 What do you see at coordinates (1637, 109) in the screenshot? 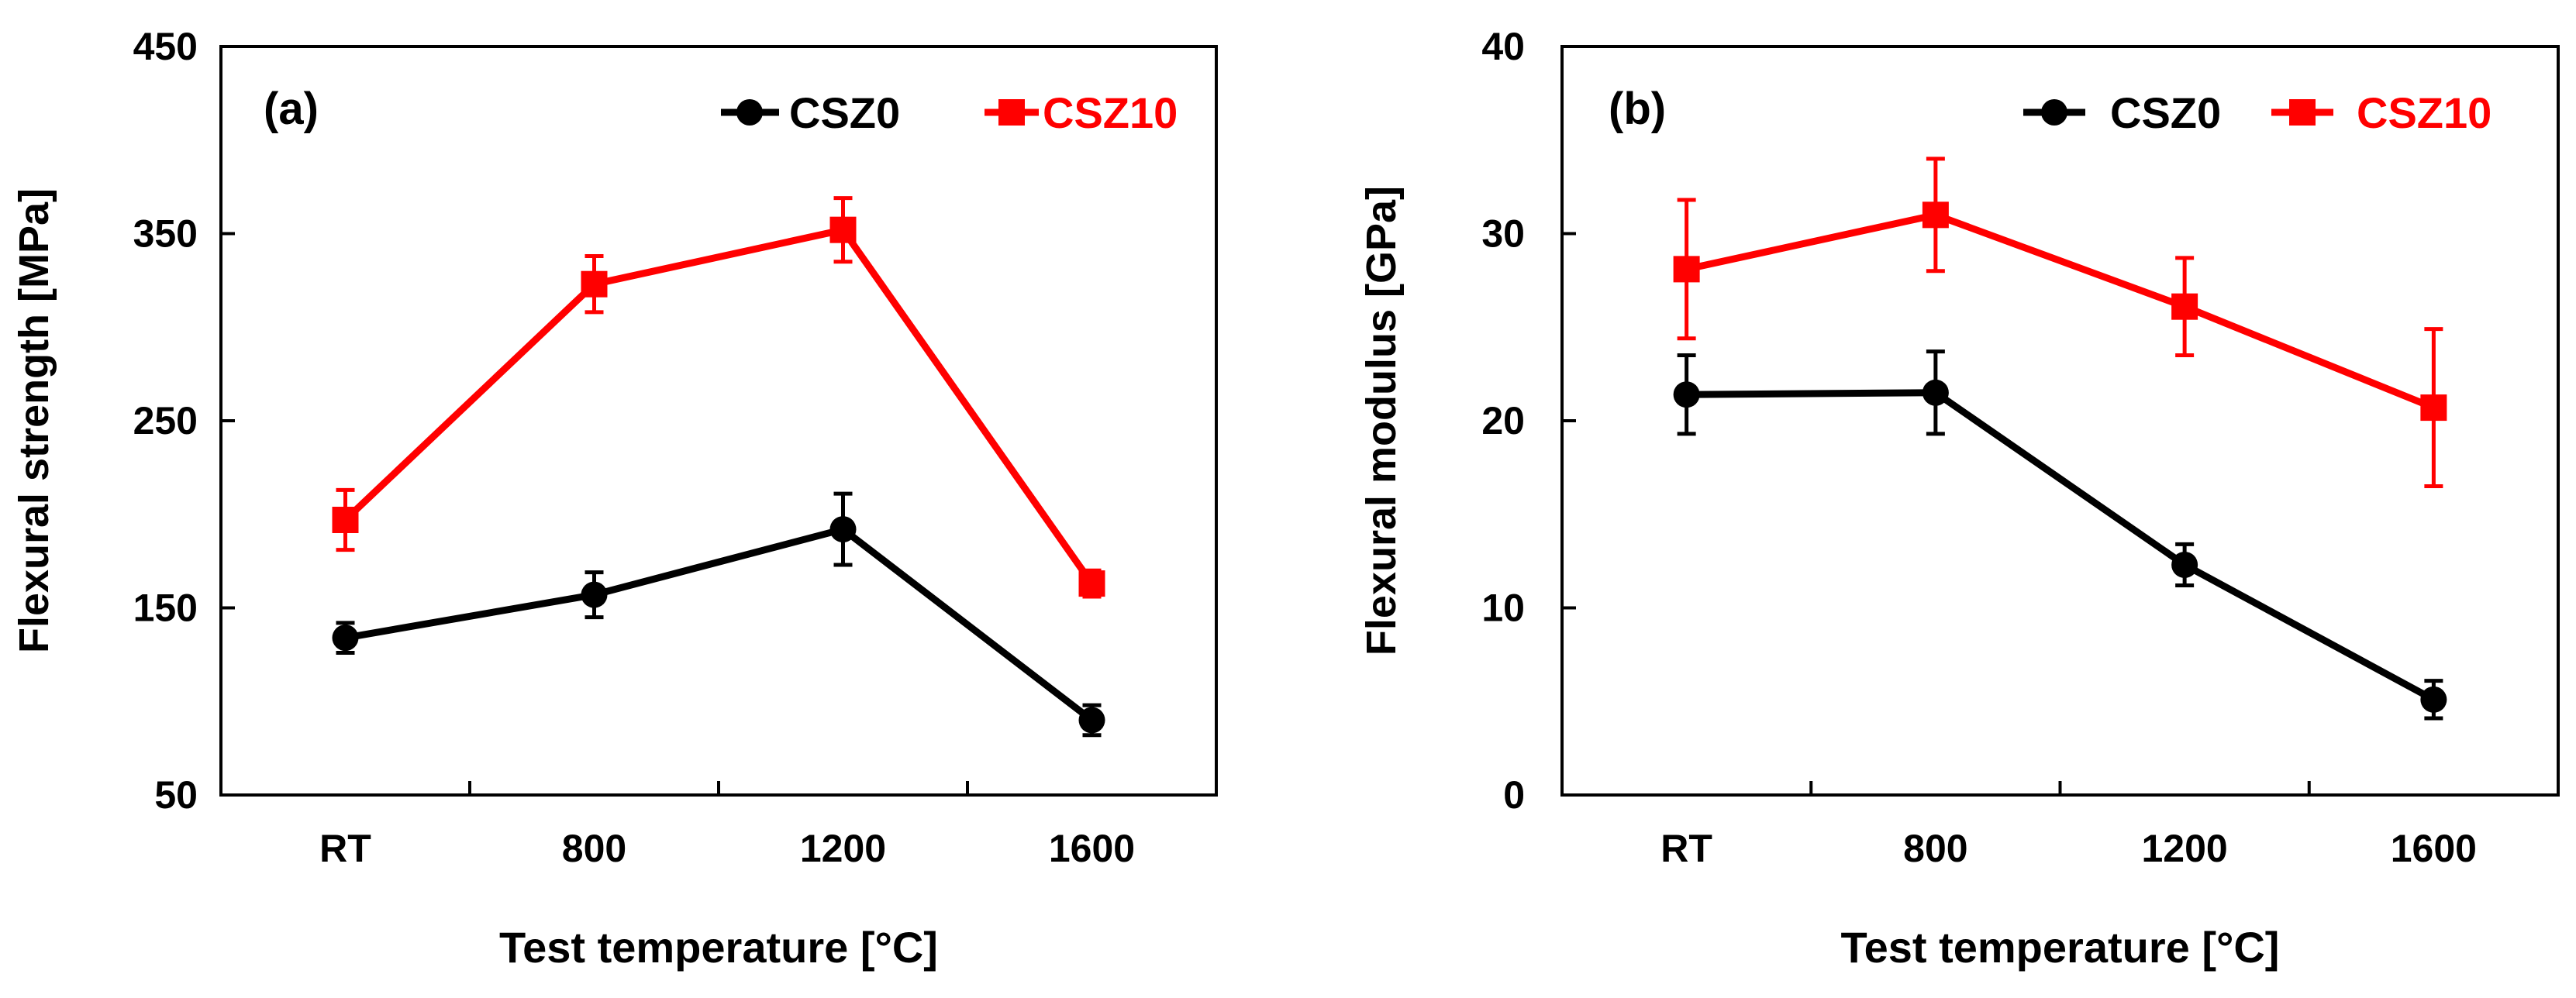
I see `panel-label: (b)` at bounding box center [1637, 109].